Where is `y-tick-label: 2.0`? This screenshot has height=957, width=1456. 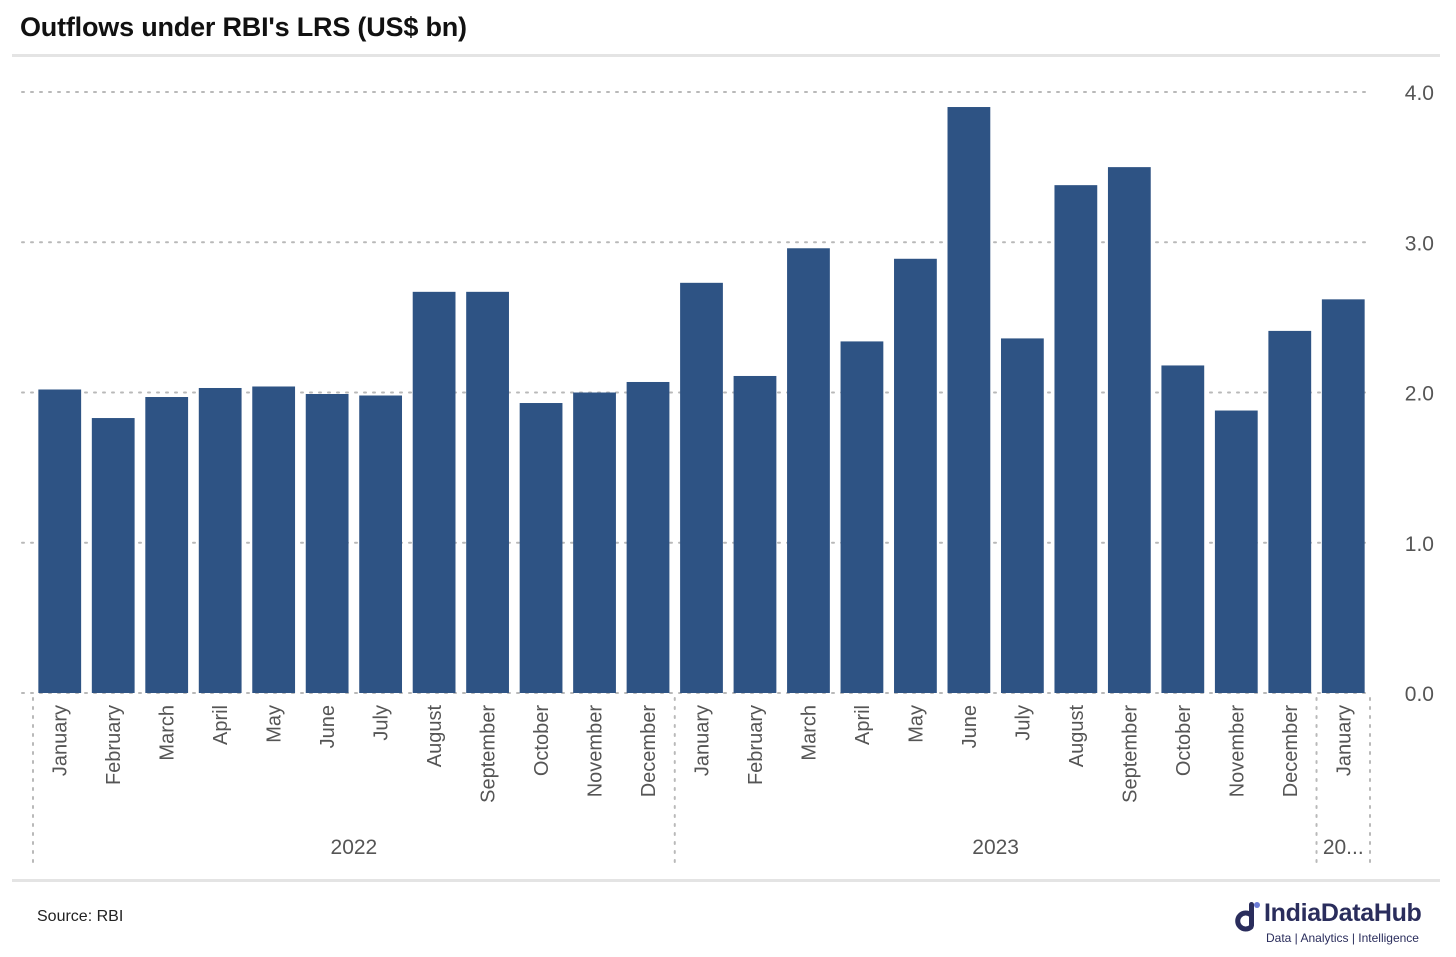
y-tick-label: 2.0 is located at coordinates (1419, 394).